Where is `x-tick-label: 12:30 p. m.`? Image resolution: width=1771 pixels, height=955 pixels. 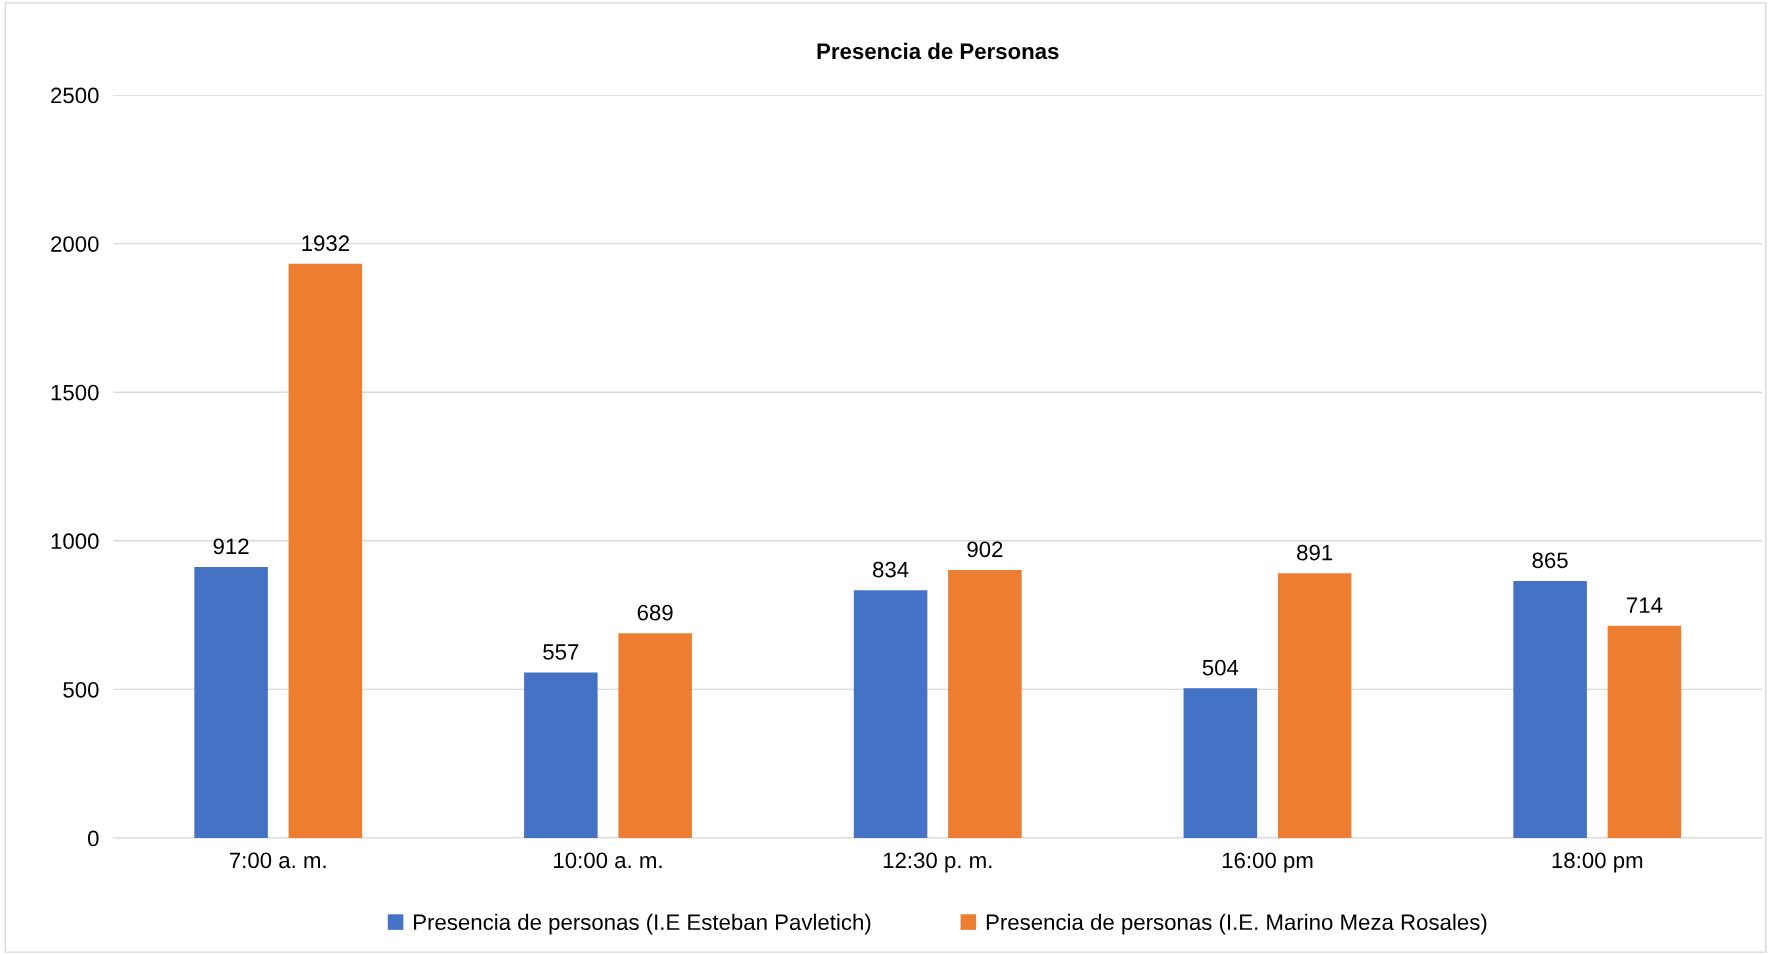 x-tick-label: 12:30 p. m. is located at coordinates (937, 862).